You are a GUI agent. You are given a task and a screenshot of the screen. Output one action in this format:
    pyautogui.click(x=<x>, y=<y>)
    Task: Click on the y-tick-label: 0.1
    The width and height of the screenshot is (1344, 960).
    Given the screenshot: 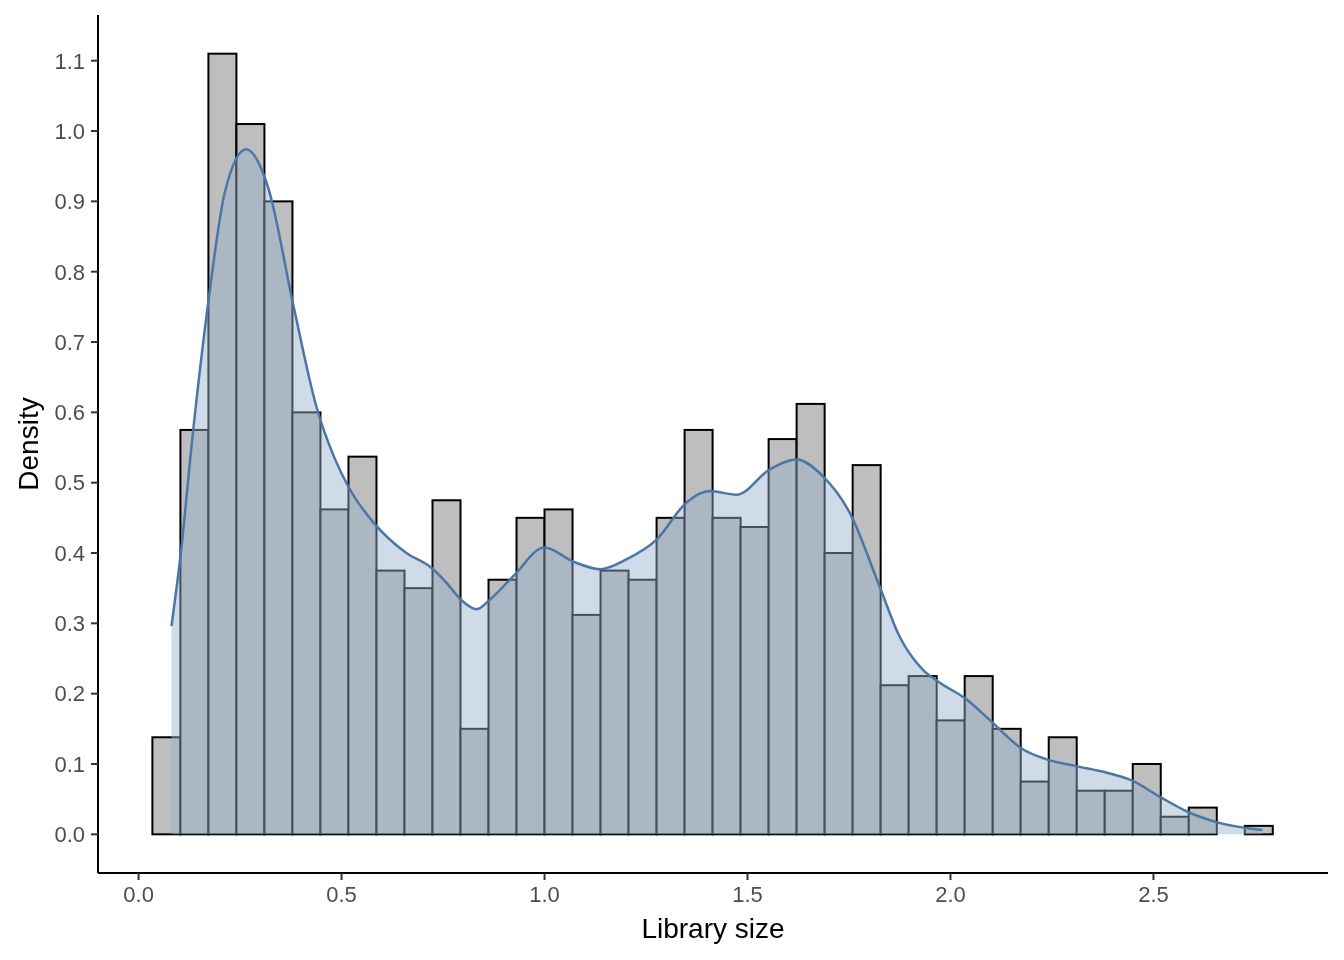 What is the action you would take?
    pyautogui.click(x=69, y=764)
    